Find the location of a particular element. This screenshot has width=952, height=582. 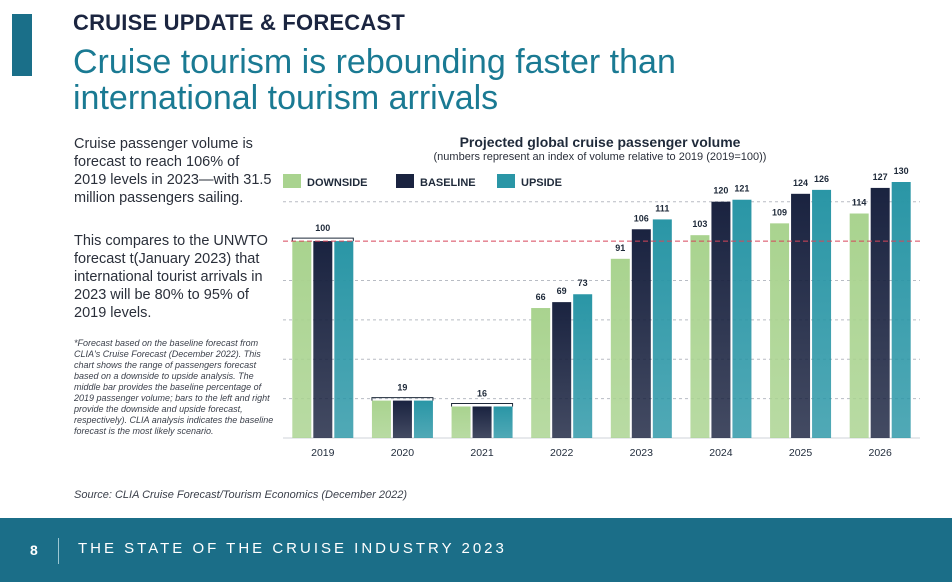

x-tick-label: 2024 is located at coordinates (721, 453).